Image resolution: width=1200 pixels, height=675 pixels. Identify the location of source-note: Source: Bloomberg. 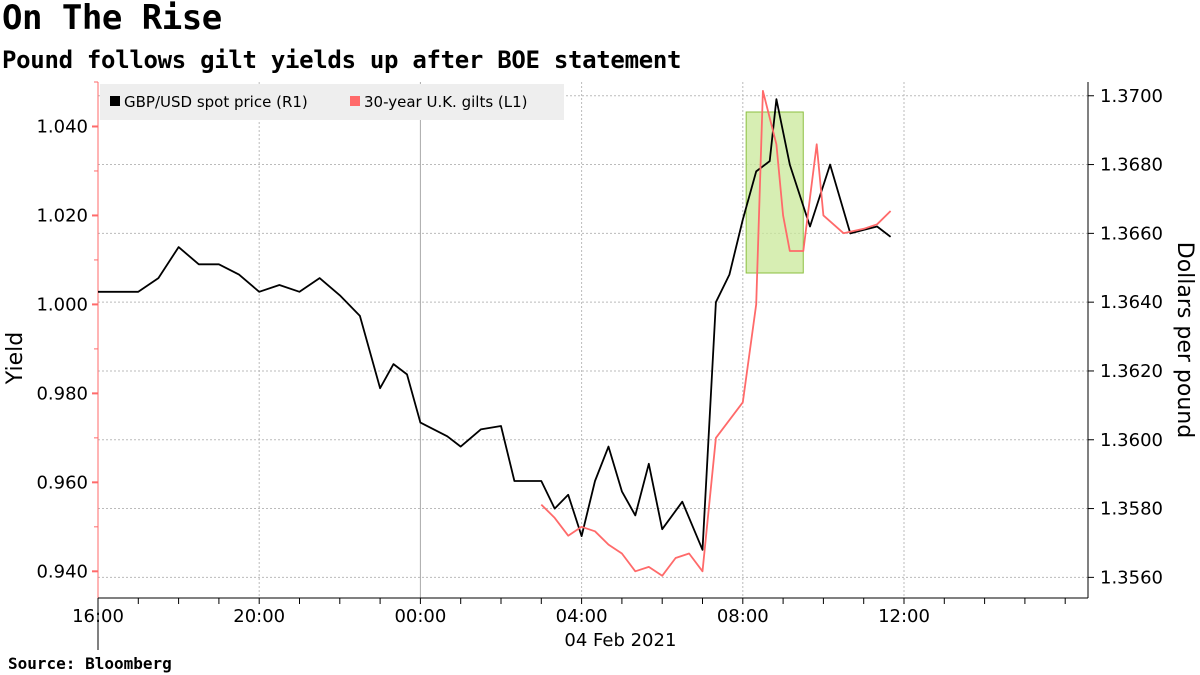
(90, 663).